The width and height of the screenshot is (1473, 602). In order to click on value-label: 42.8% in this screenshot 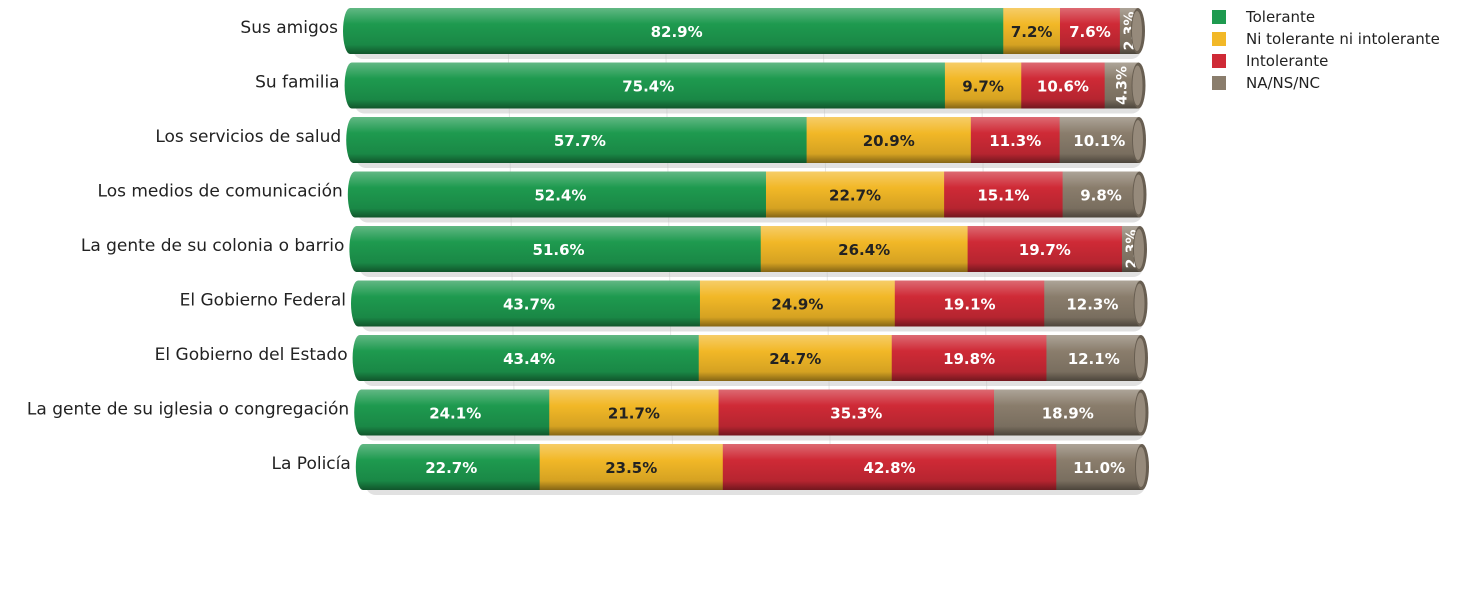, I will do `click(890, 468)`.